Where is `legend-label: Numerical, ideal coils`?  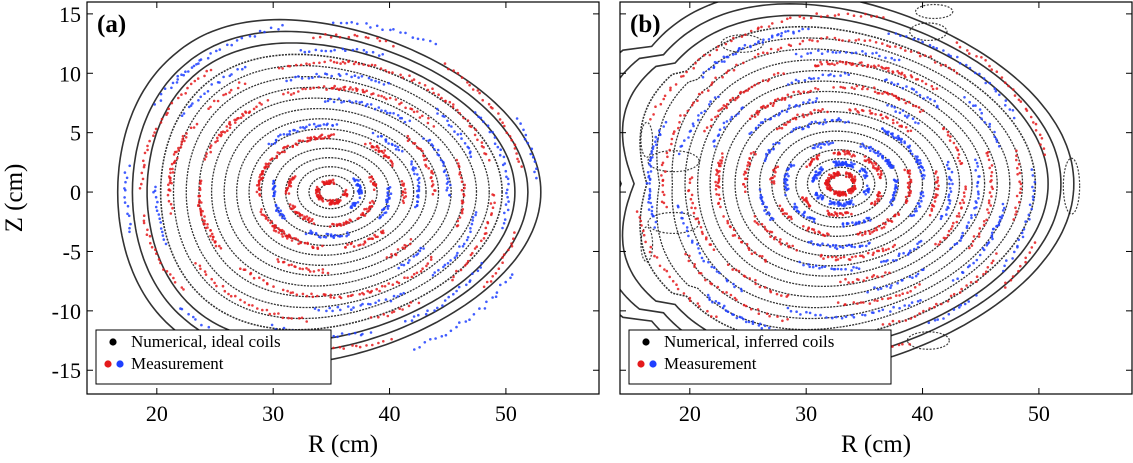
legend-label: Numerical, ideal coils is located at coordinates (206, 341).